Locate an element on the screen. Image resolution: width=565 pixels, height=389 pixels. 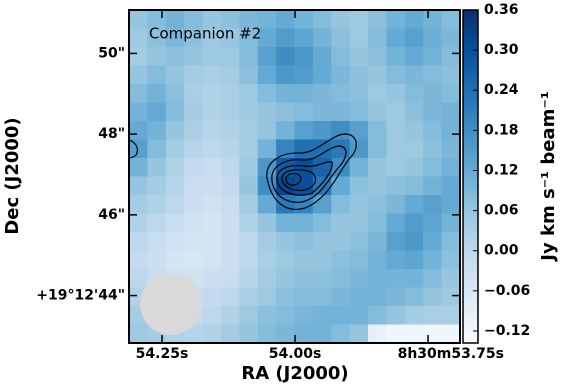
contours is located at coordinates (242, 171).